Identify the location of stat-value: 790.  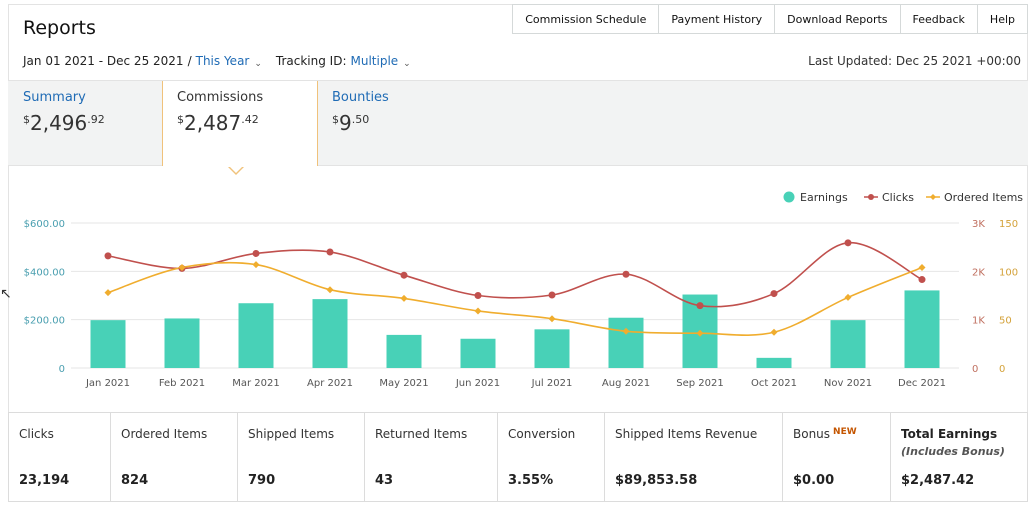
(262, 480).